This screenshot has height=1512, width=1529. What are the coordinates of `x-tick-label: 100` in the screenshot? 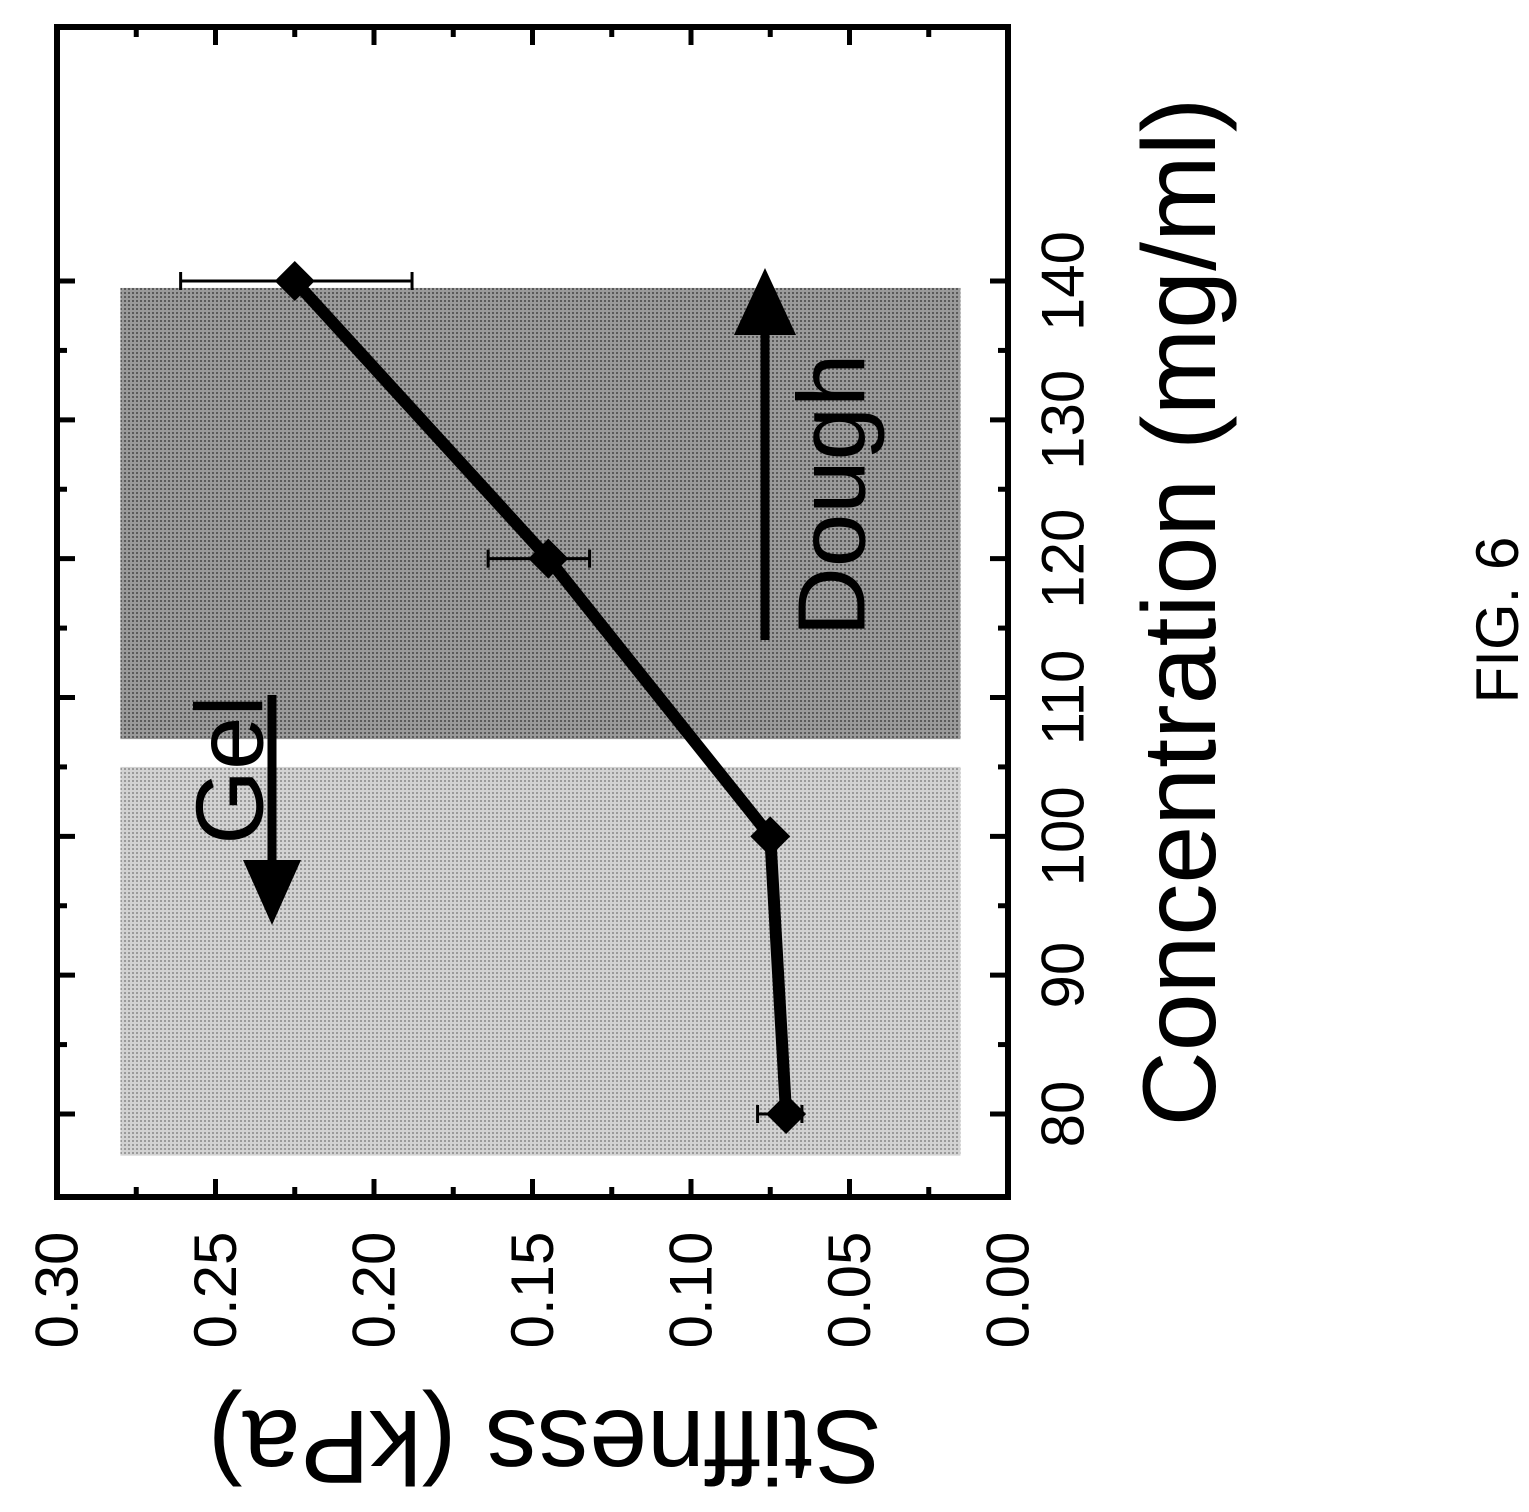 It's located at (1063, 836).